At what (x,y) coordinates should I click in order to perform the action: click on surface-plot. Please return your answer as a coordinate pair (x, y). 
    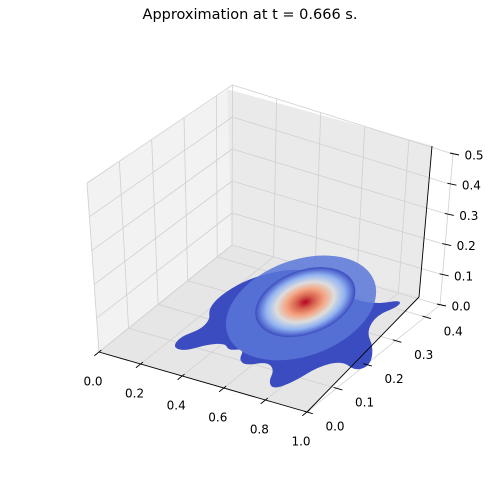
    Looking at the image, I should click on (287, 321).